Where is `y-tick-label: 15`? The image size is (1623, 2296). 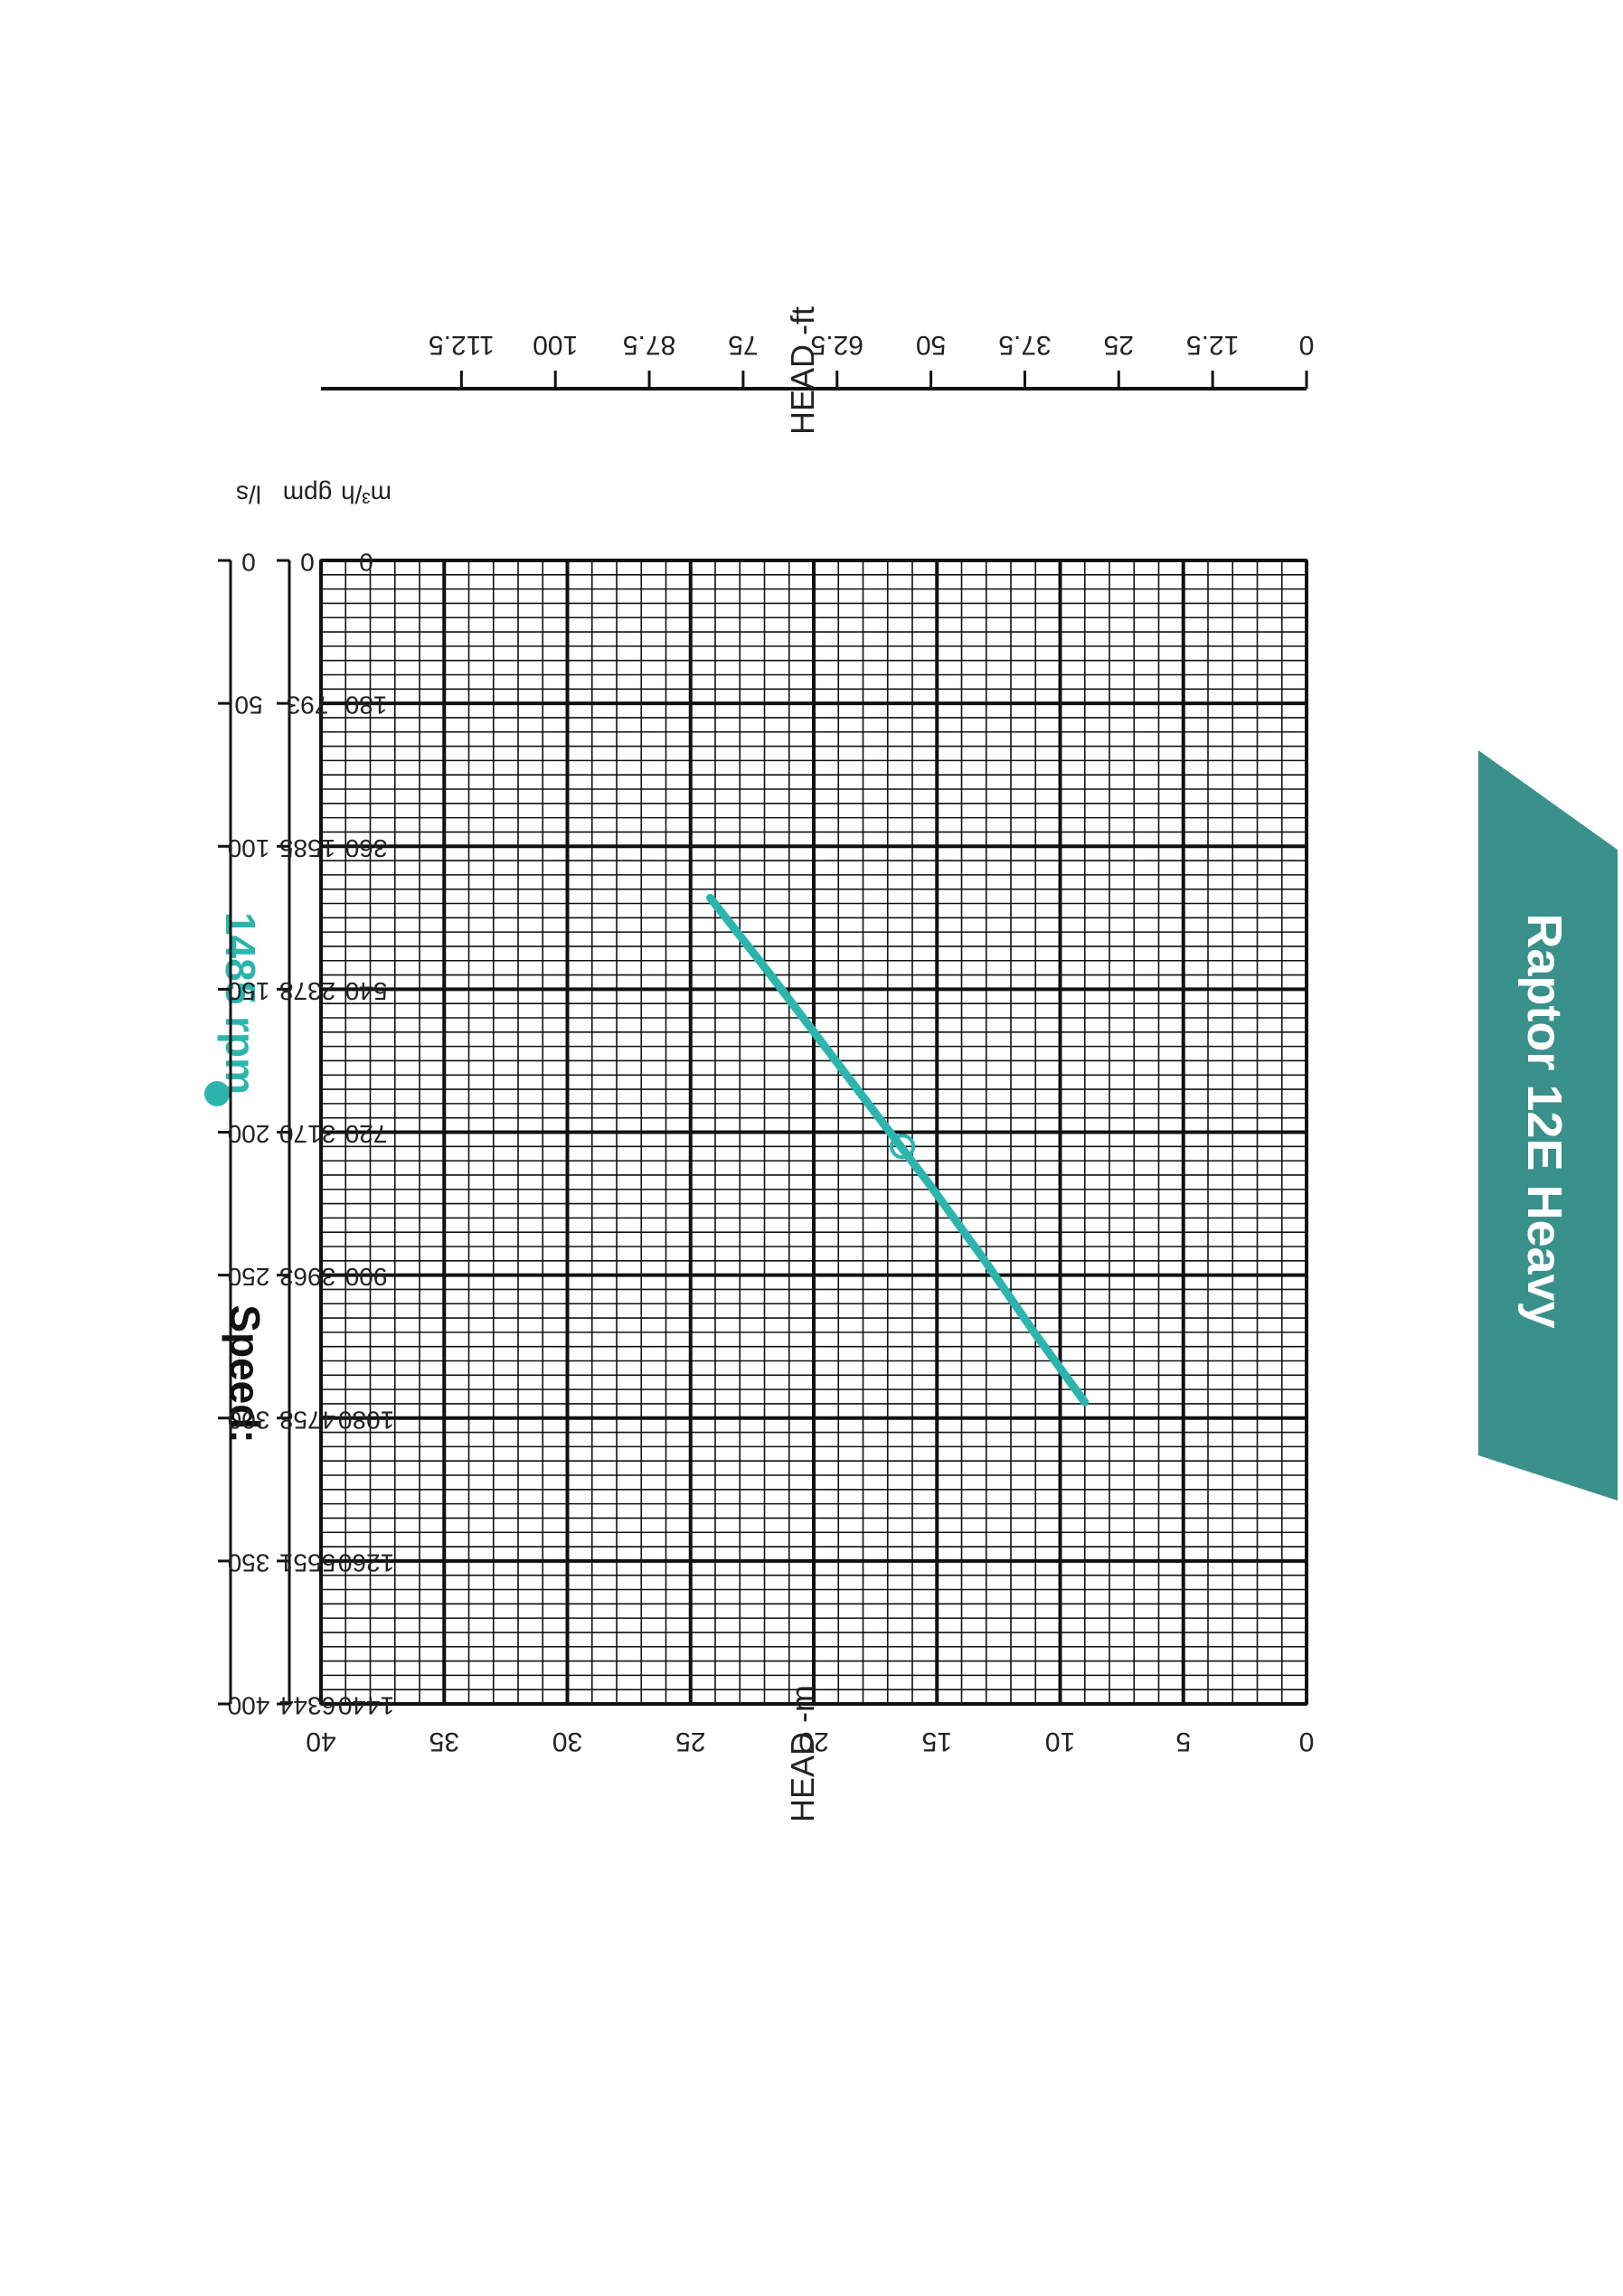 y-tick-label: 15 is located at coordinates (937, 1741).